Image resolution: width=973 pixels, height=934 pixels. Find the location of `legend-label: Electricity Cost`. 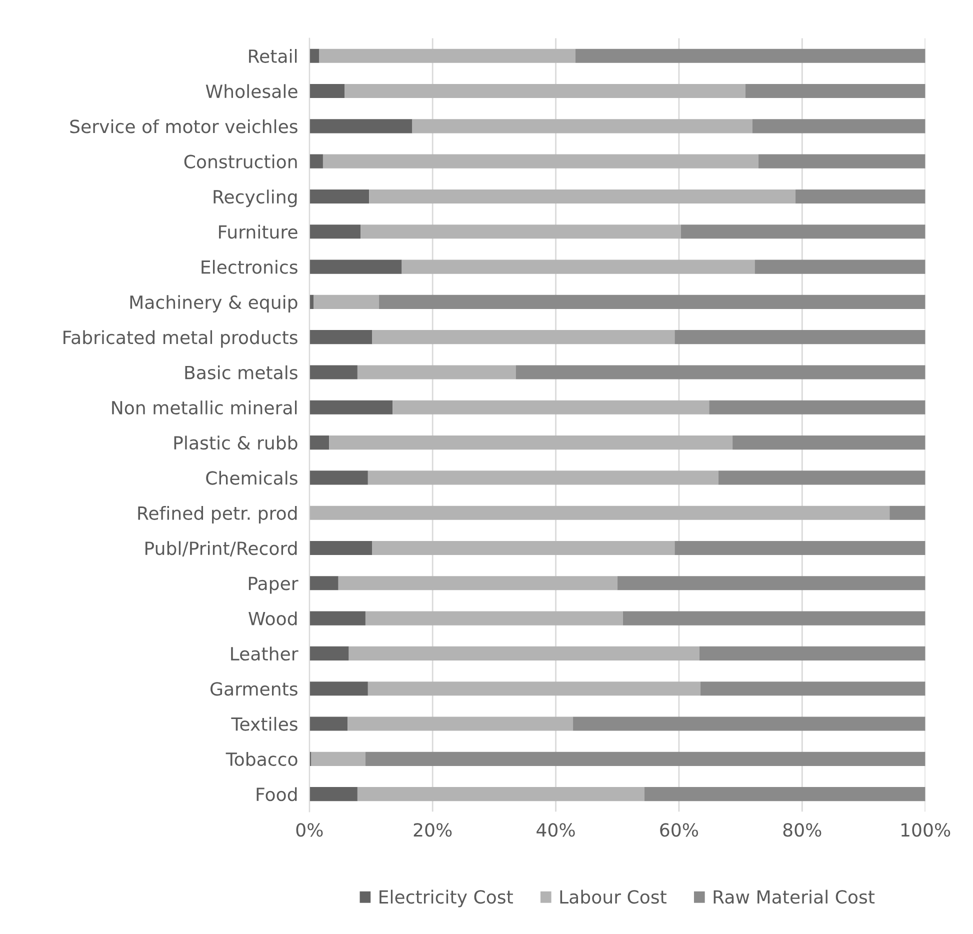

legend-label: Electricity Cost is located at coordinates (446, 899).